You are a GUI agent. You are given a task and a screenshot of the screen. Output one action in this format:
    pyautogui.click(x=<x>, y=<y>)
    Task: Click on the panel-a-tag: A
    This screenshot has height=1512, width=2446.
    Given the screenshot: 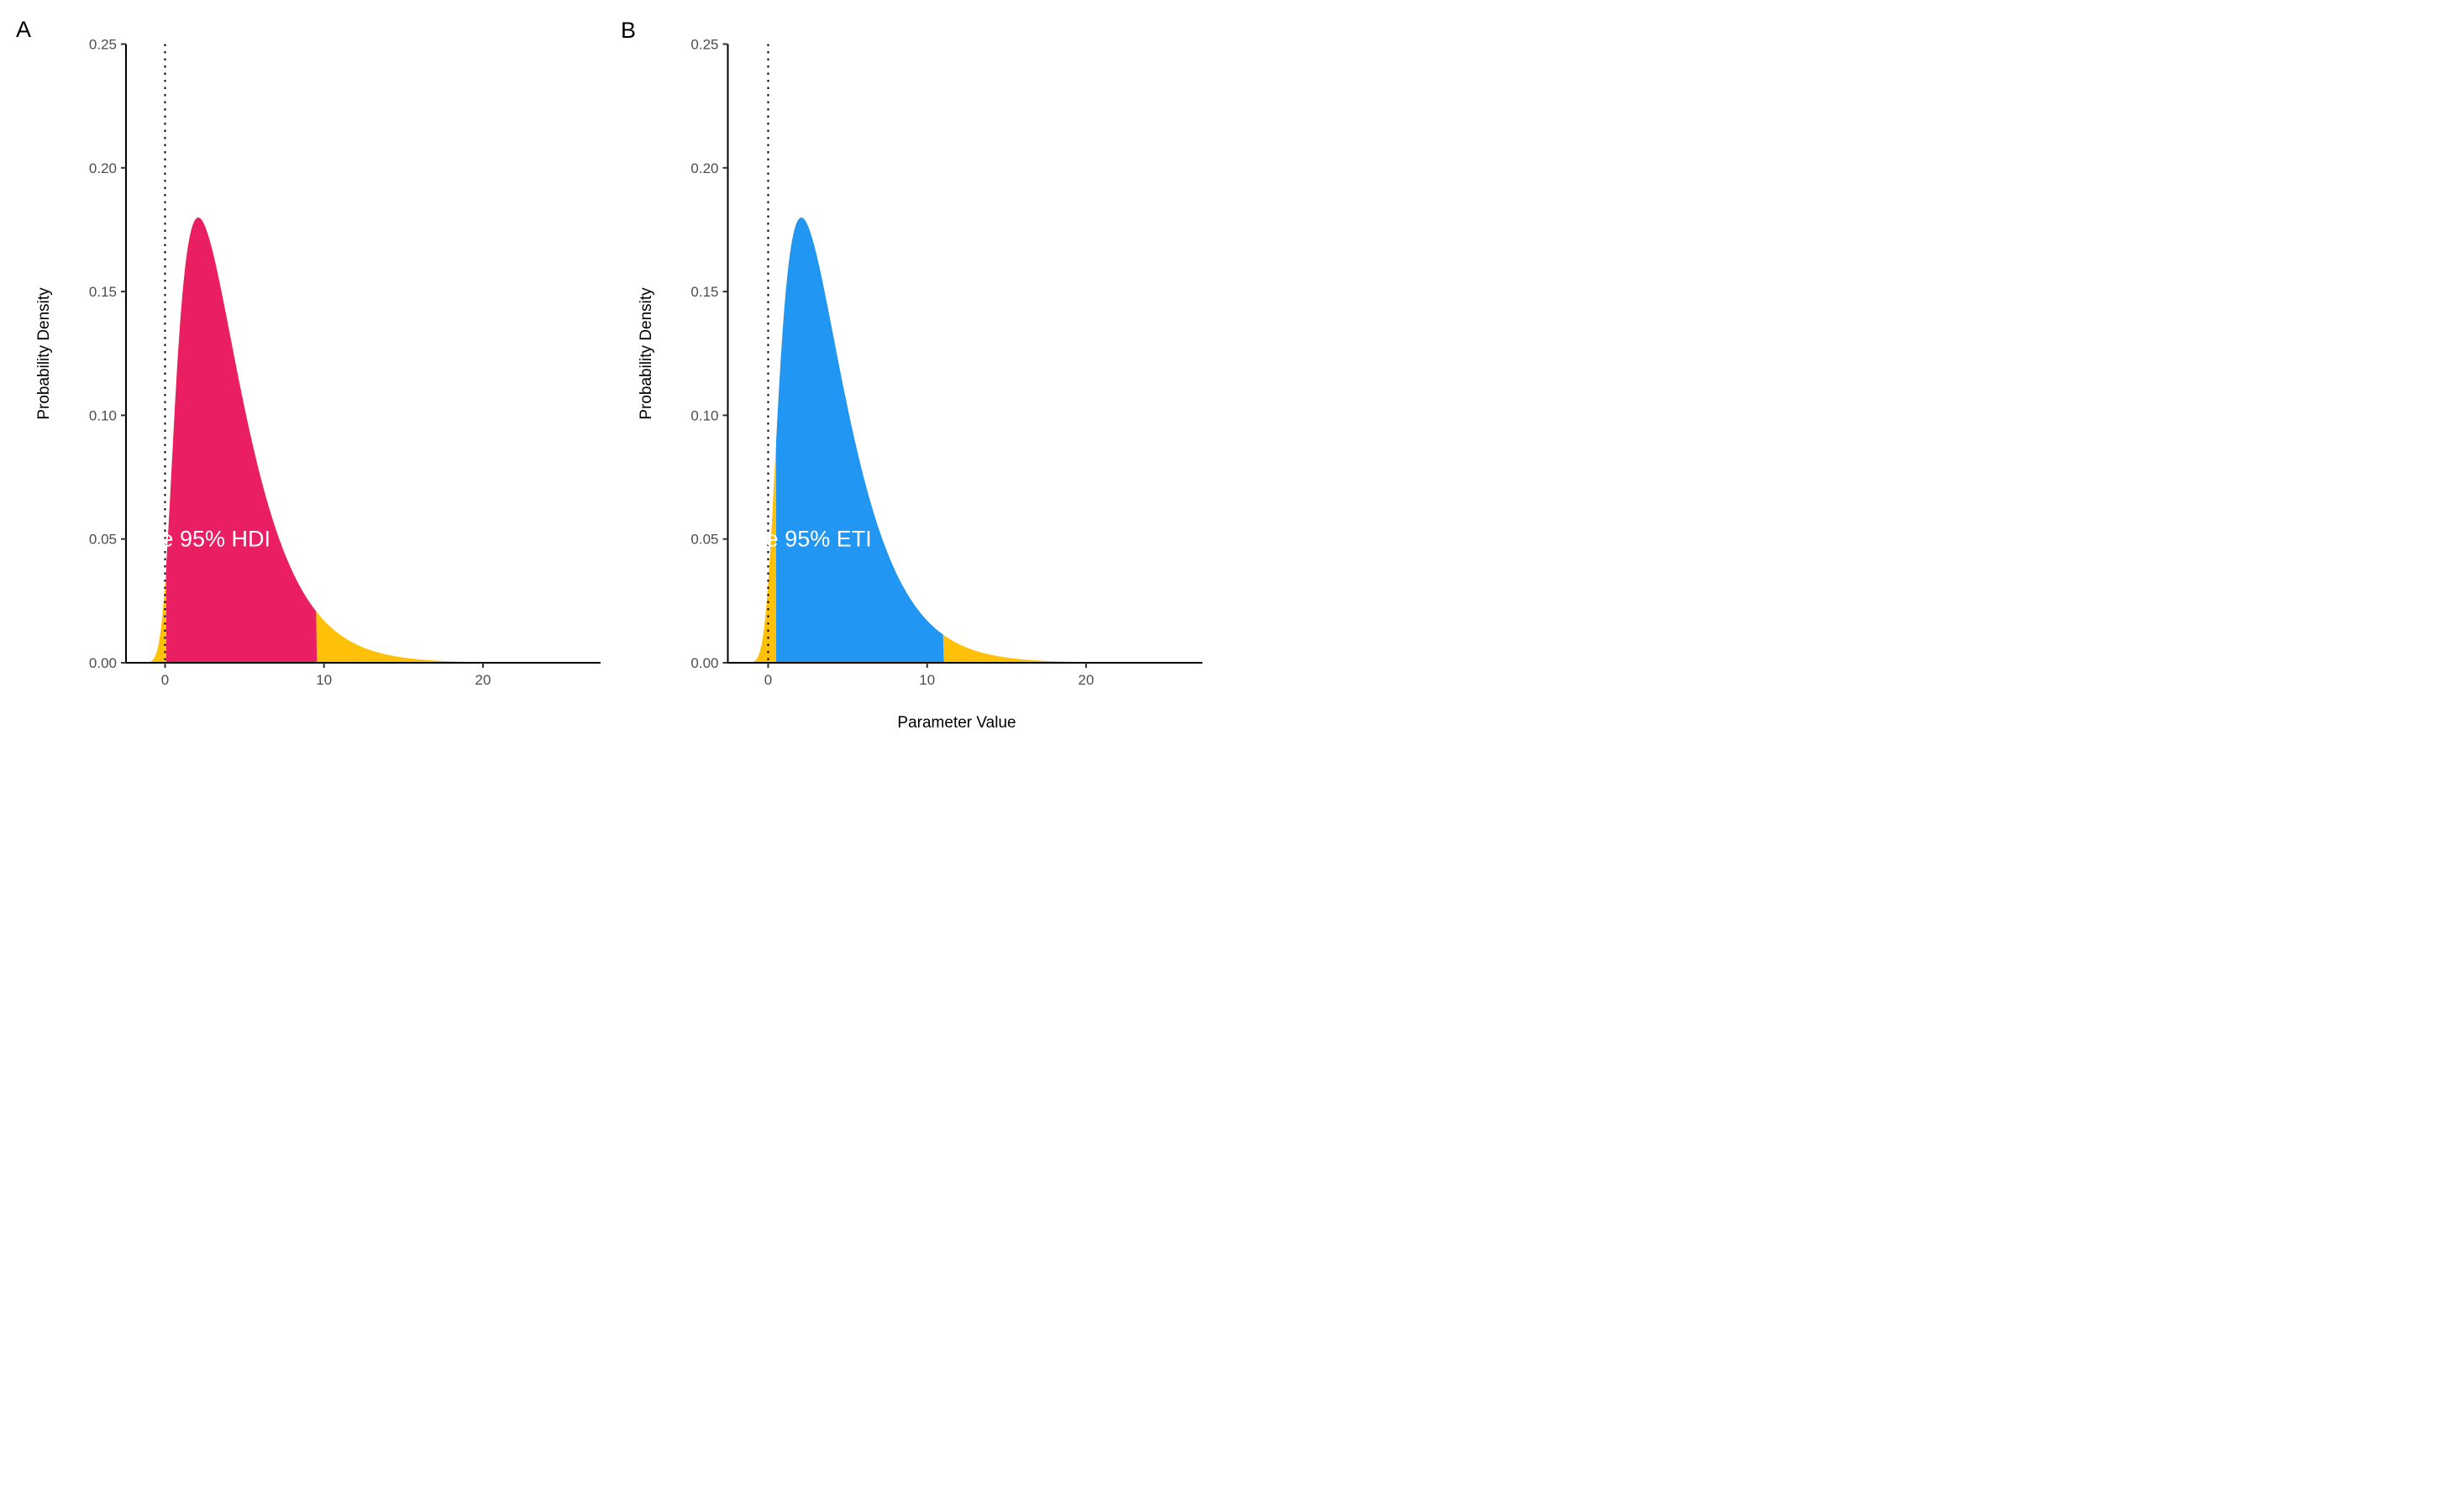 What is the action you would take?
    pyautogui.click(x=24, y=29)
    